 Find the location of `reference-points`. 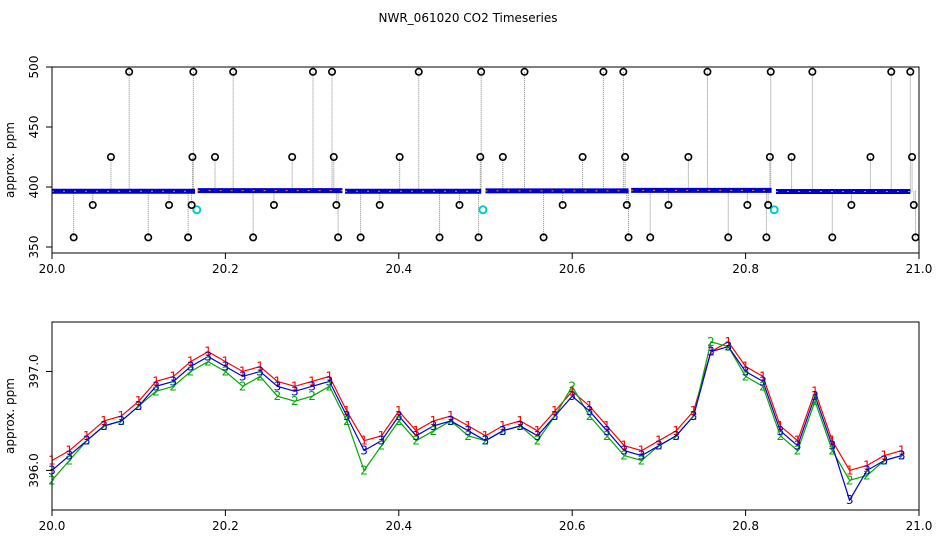

reference-points is located at coordinates (485, 210).